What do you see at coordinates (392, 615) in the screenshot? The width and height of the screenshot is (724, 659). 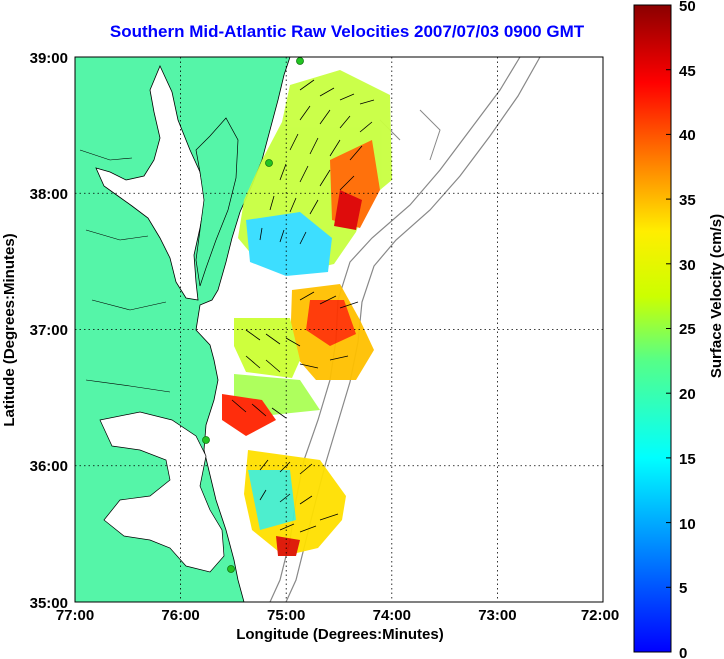 I see `xtick-label: 74:00` at bounding box center [392, 615].